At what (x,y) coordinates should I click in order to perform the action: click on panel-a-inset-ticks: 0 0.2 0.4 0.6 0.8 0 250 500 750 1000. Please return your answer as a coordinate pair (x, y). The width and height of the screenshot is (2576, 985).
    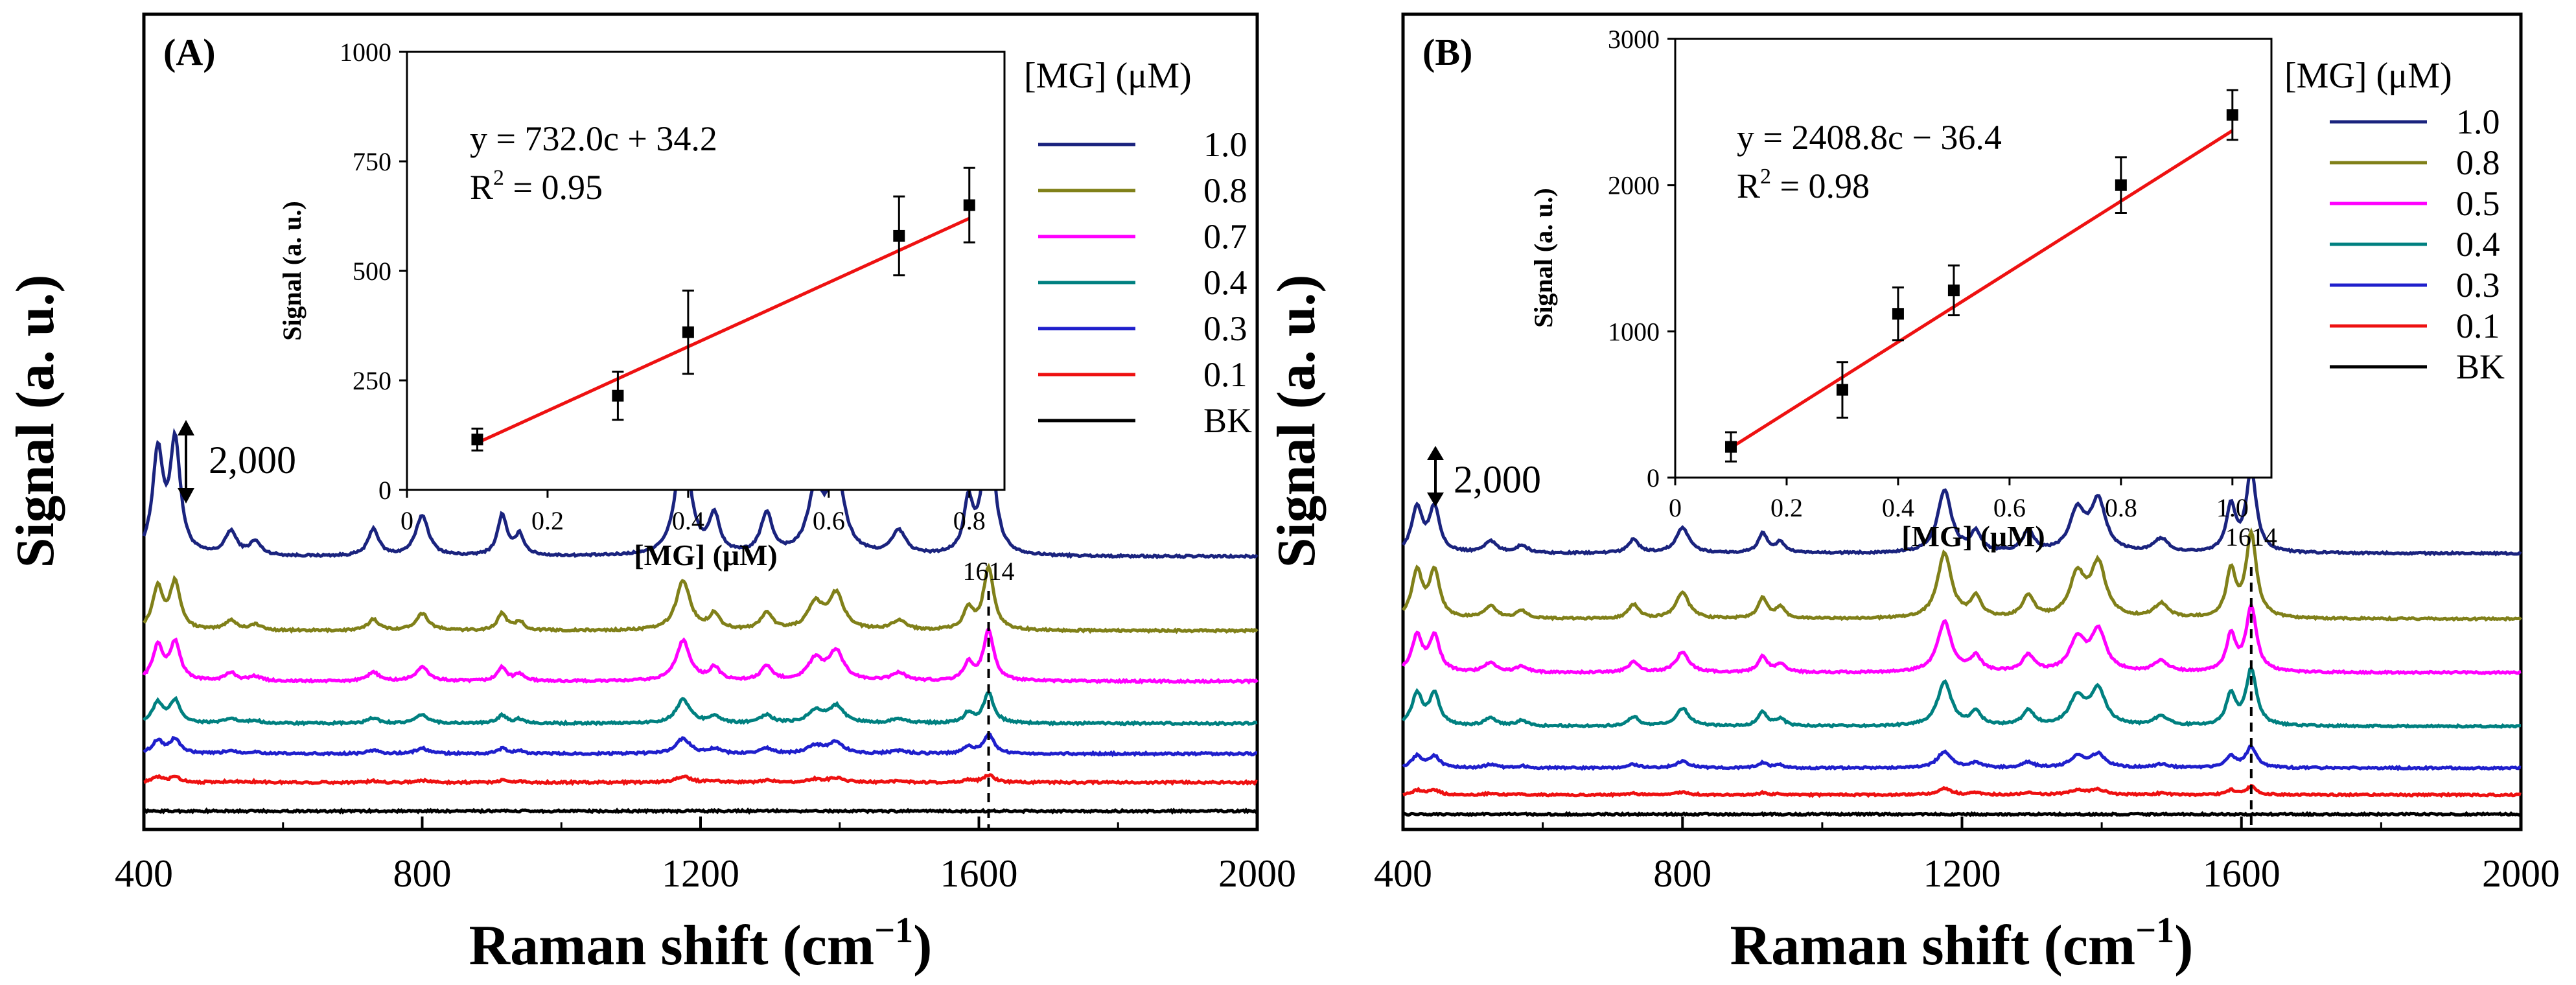
    Looking at the image, I should click on (663, 286).